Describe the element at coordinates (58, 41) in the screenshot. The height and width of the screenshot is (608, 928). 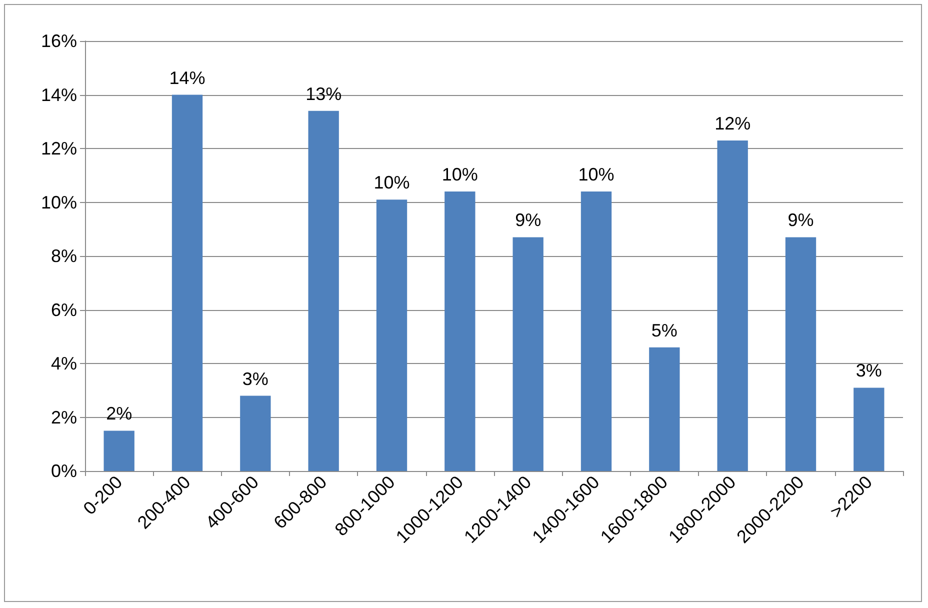
I see `y-tick-label: 16%` at that location.